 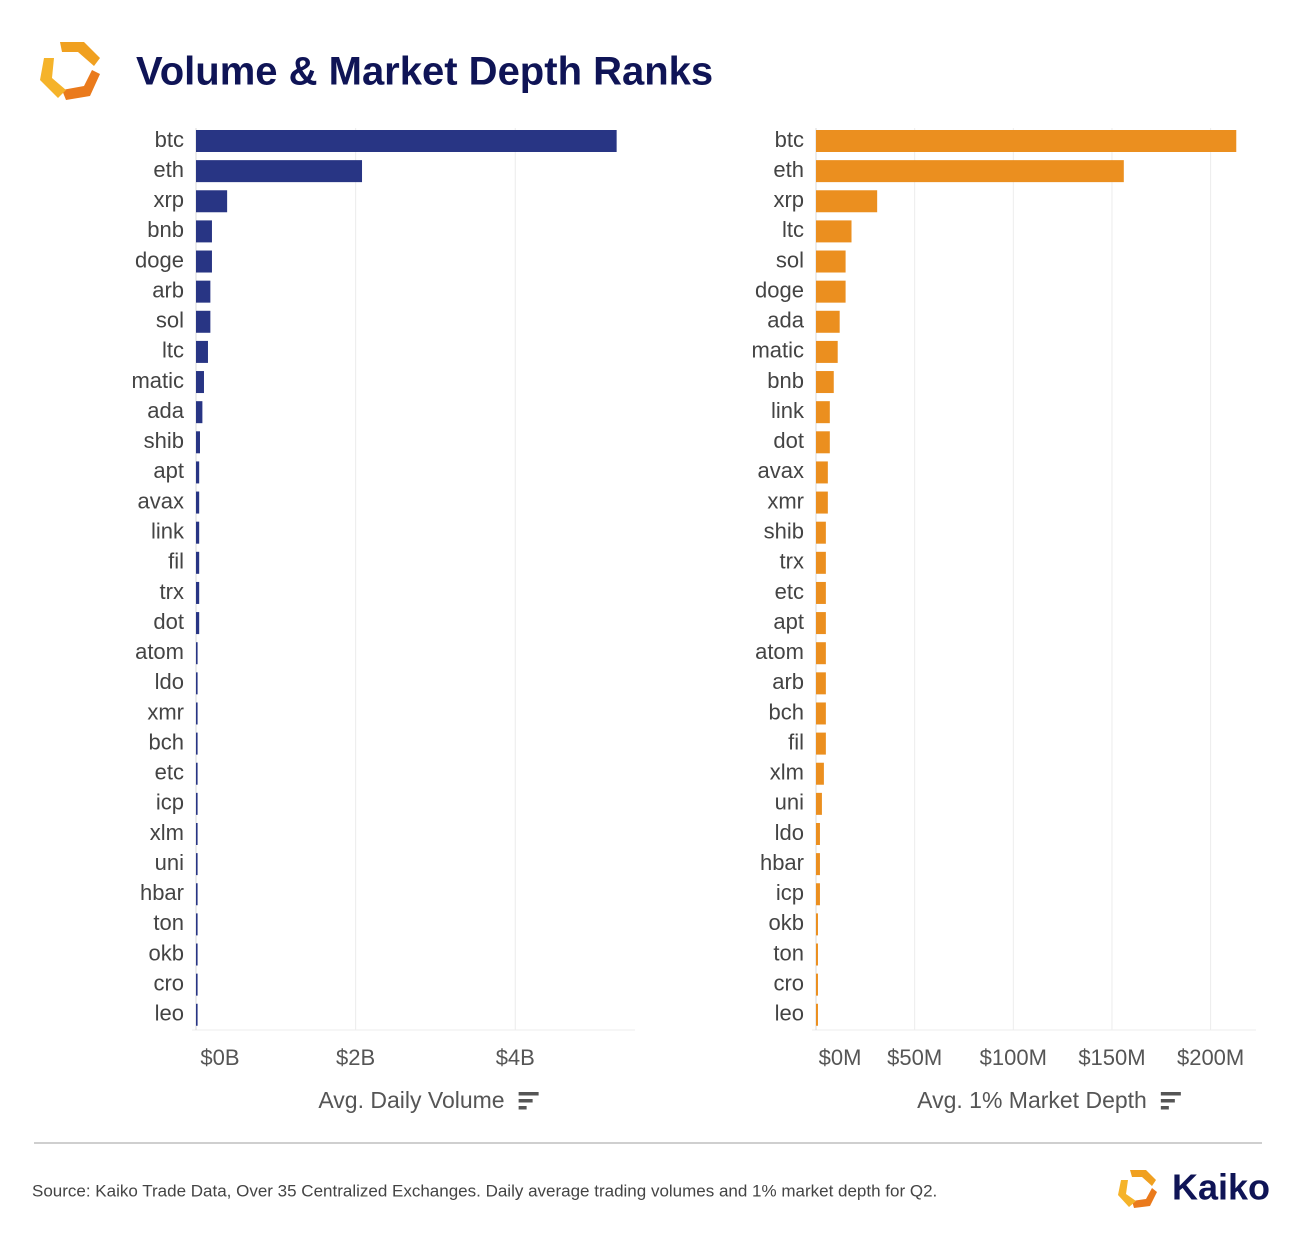 What do you see at coordinates (172, 591) in the screenshot?
I see `y-tick-label: trx` at bounding box center [172, 591].